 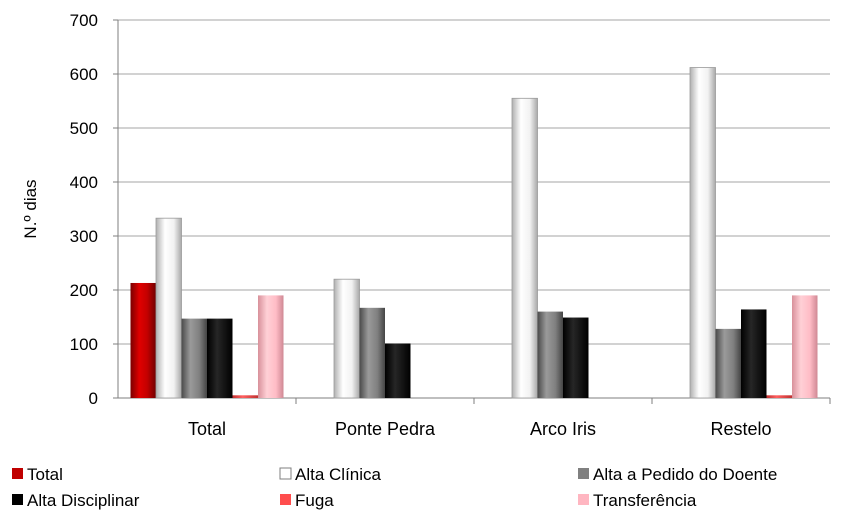 What do you see at coordinates (563, 429) in the screenshot?
I see `x-category-label: Arco Iris` at bounding box center [563, 429].